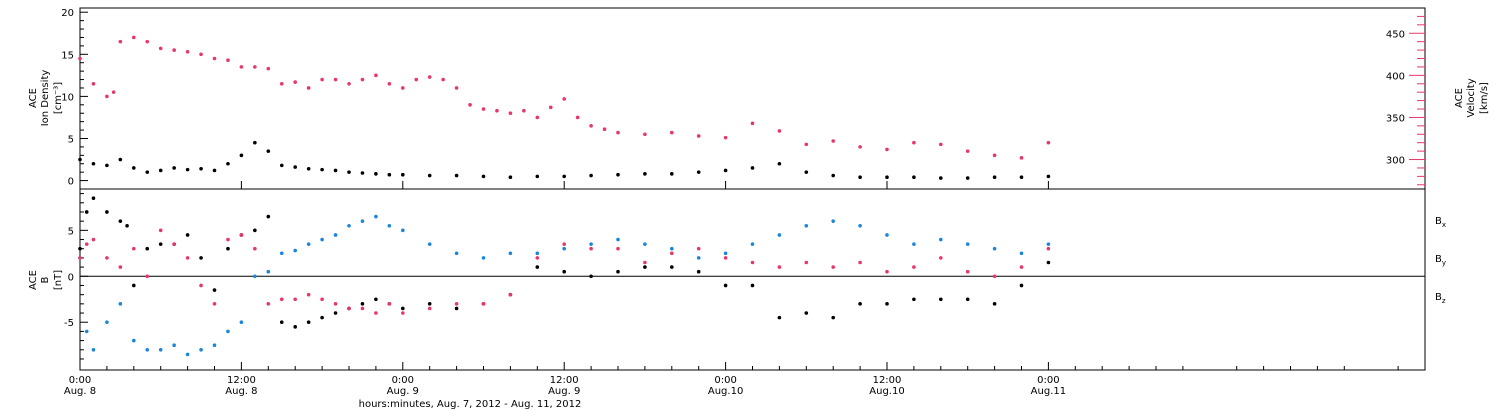  Describe the element at coordinates (241, 391) in the screenshot. I see `x-tick-date: Aug. 8` at that location.